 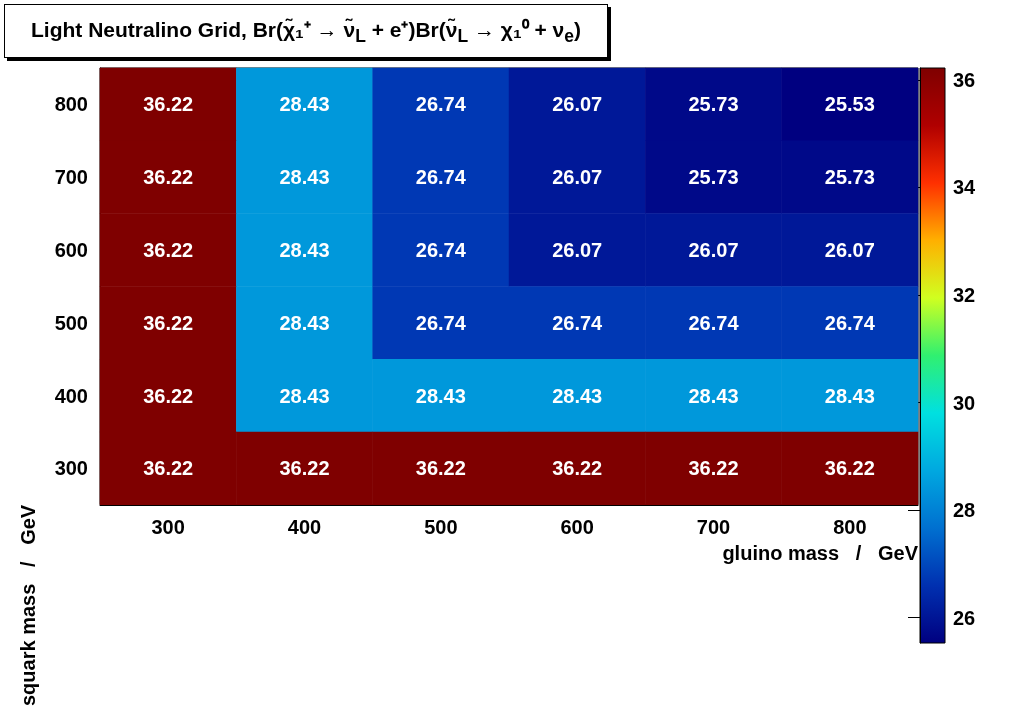 I want to click on x-axis-title: gluino mass / GeV, so click(x=820, y=552).